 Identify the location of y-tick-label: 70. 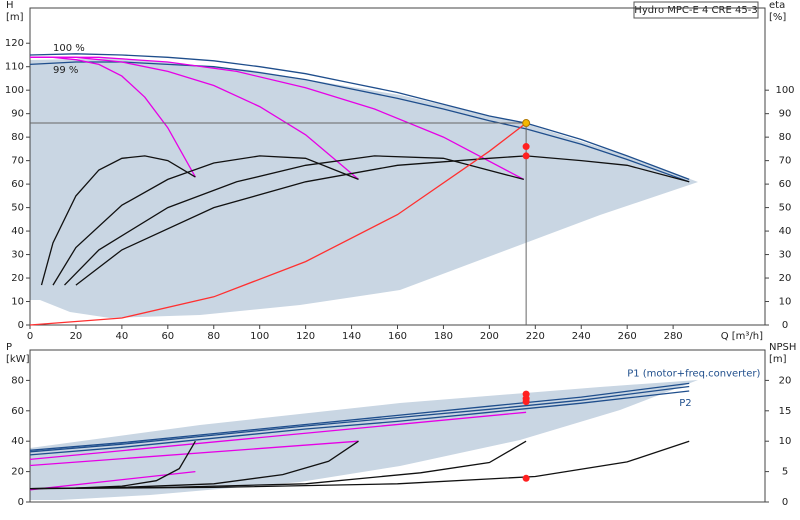
(17, 161).